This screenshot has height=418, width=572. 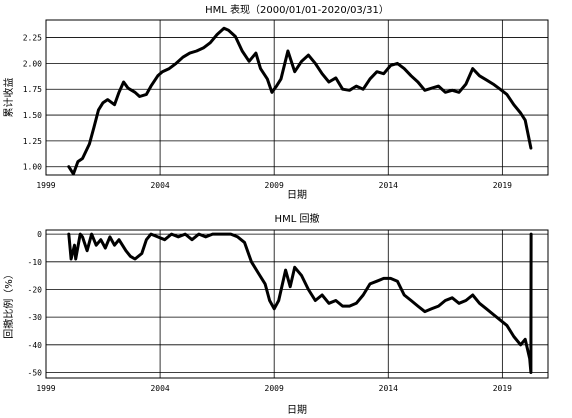 I want to click on y-tick-label: 1.50, so click(x=32, y=115).